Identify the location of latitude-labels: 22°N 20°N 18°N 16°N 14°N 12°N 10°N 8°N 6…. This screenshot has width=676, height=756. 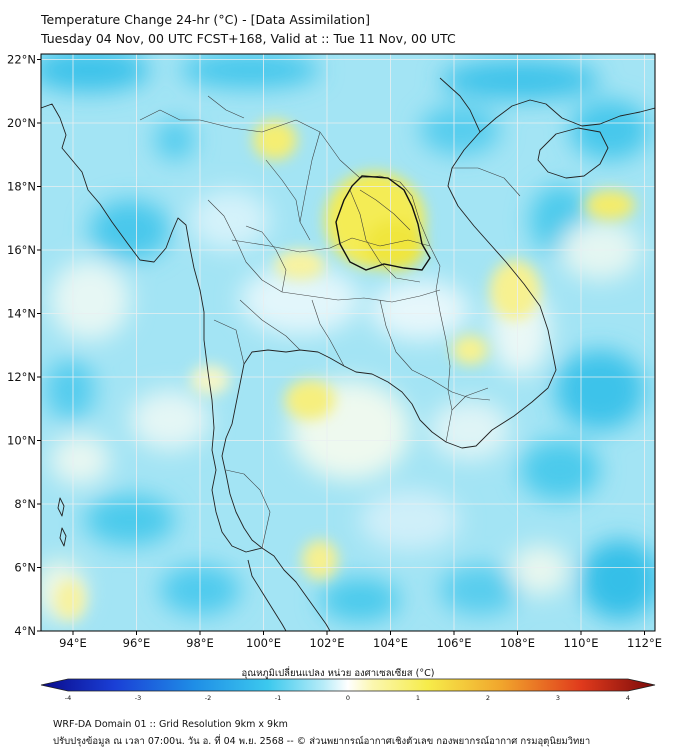
(21, 346).